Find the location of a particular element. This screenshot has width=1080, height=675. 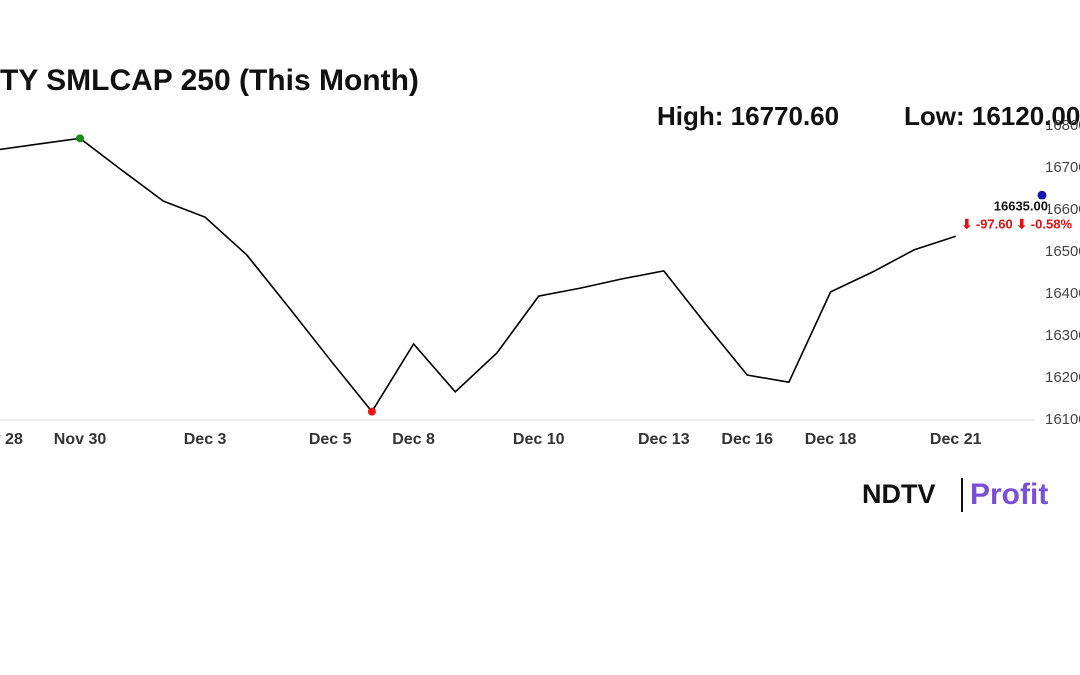

change-label-bg is located at coordinates (1011, 225).